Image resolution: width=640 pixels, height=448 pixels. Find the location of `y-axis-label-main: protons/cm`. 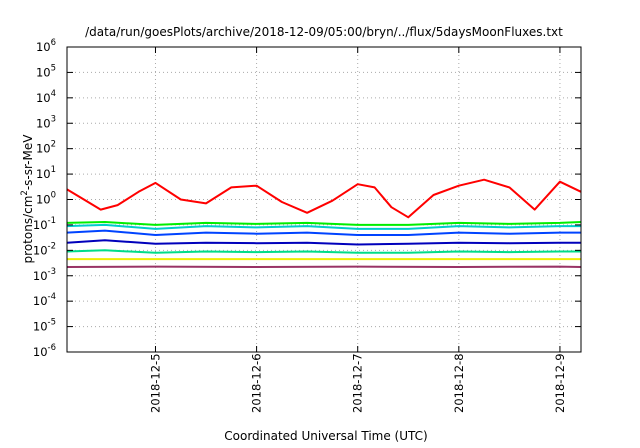

y-axis-label-main: protons/cm is located at coordinates (28, 230).